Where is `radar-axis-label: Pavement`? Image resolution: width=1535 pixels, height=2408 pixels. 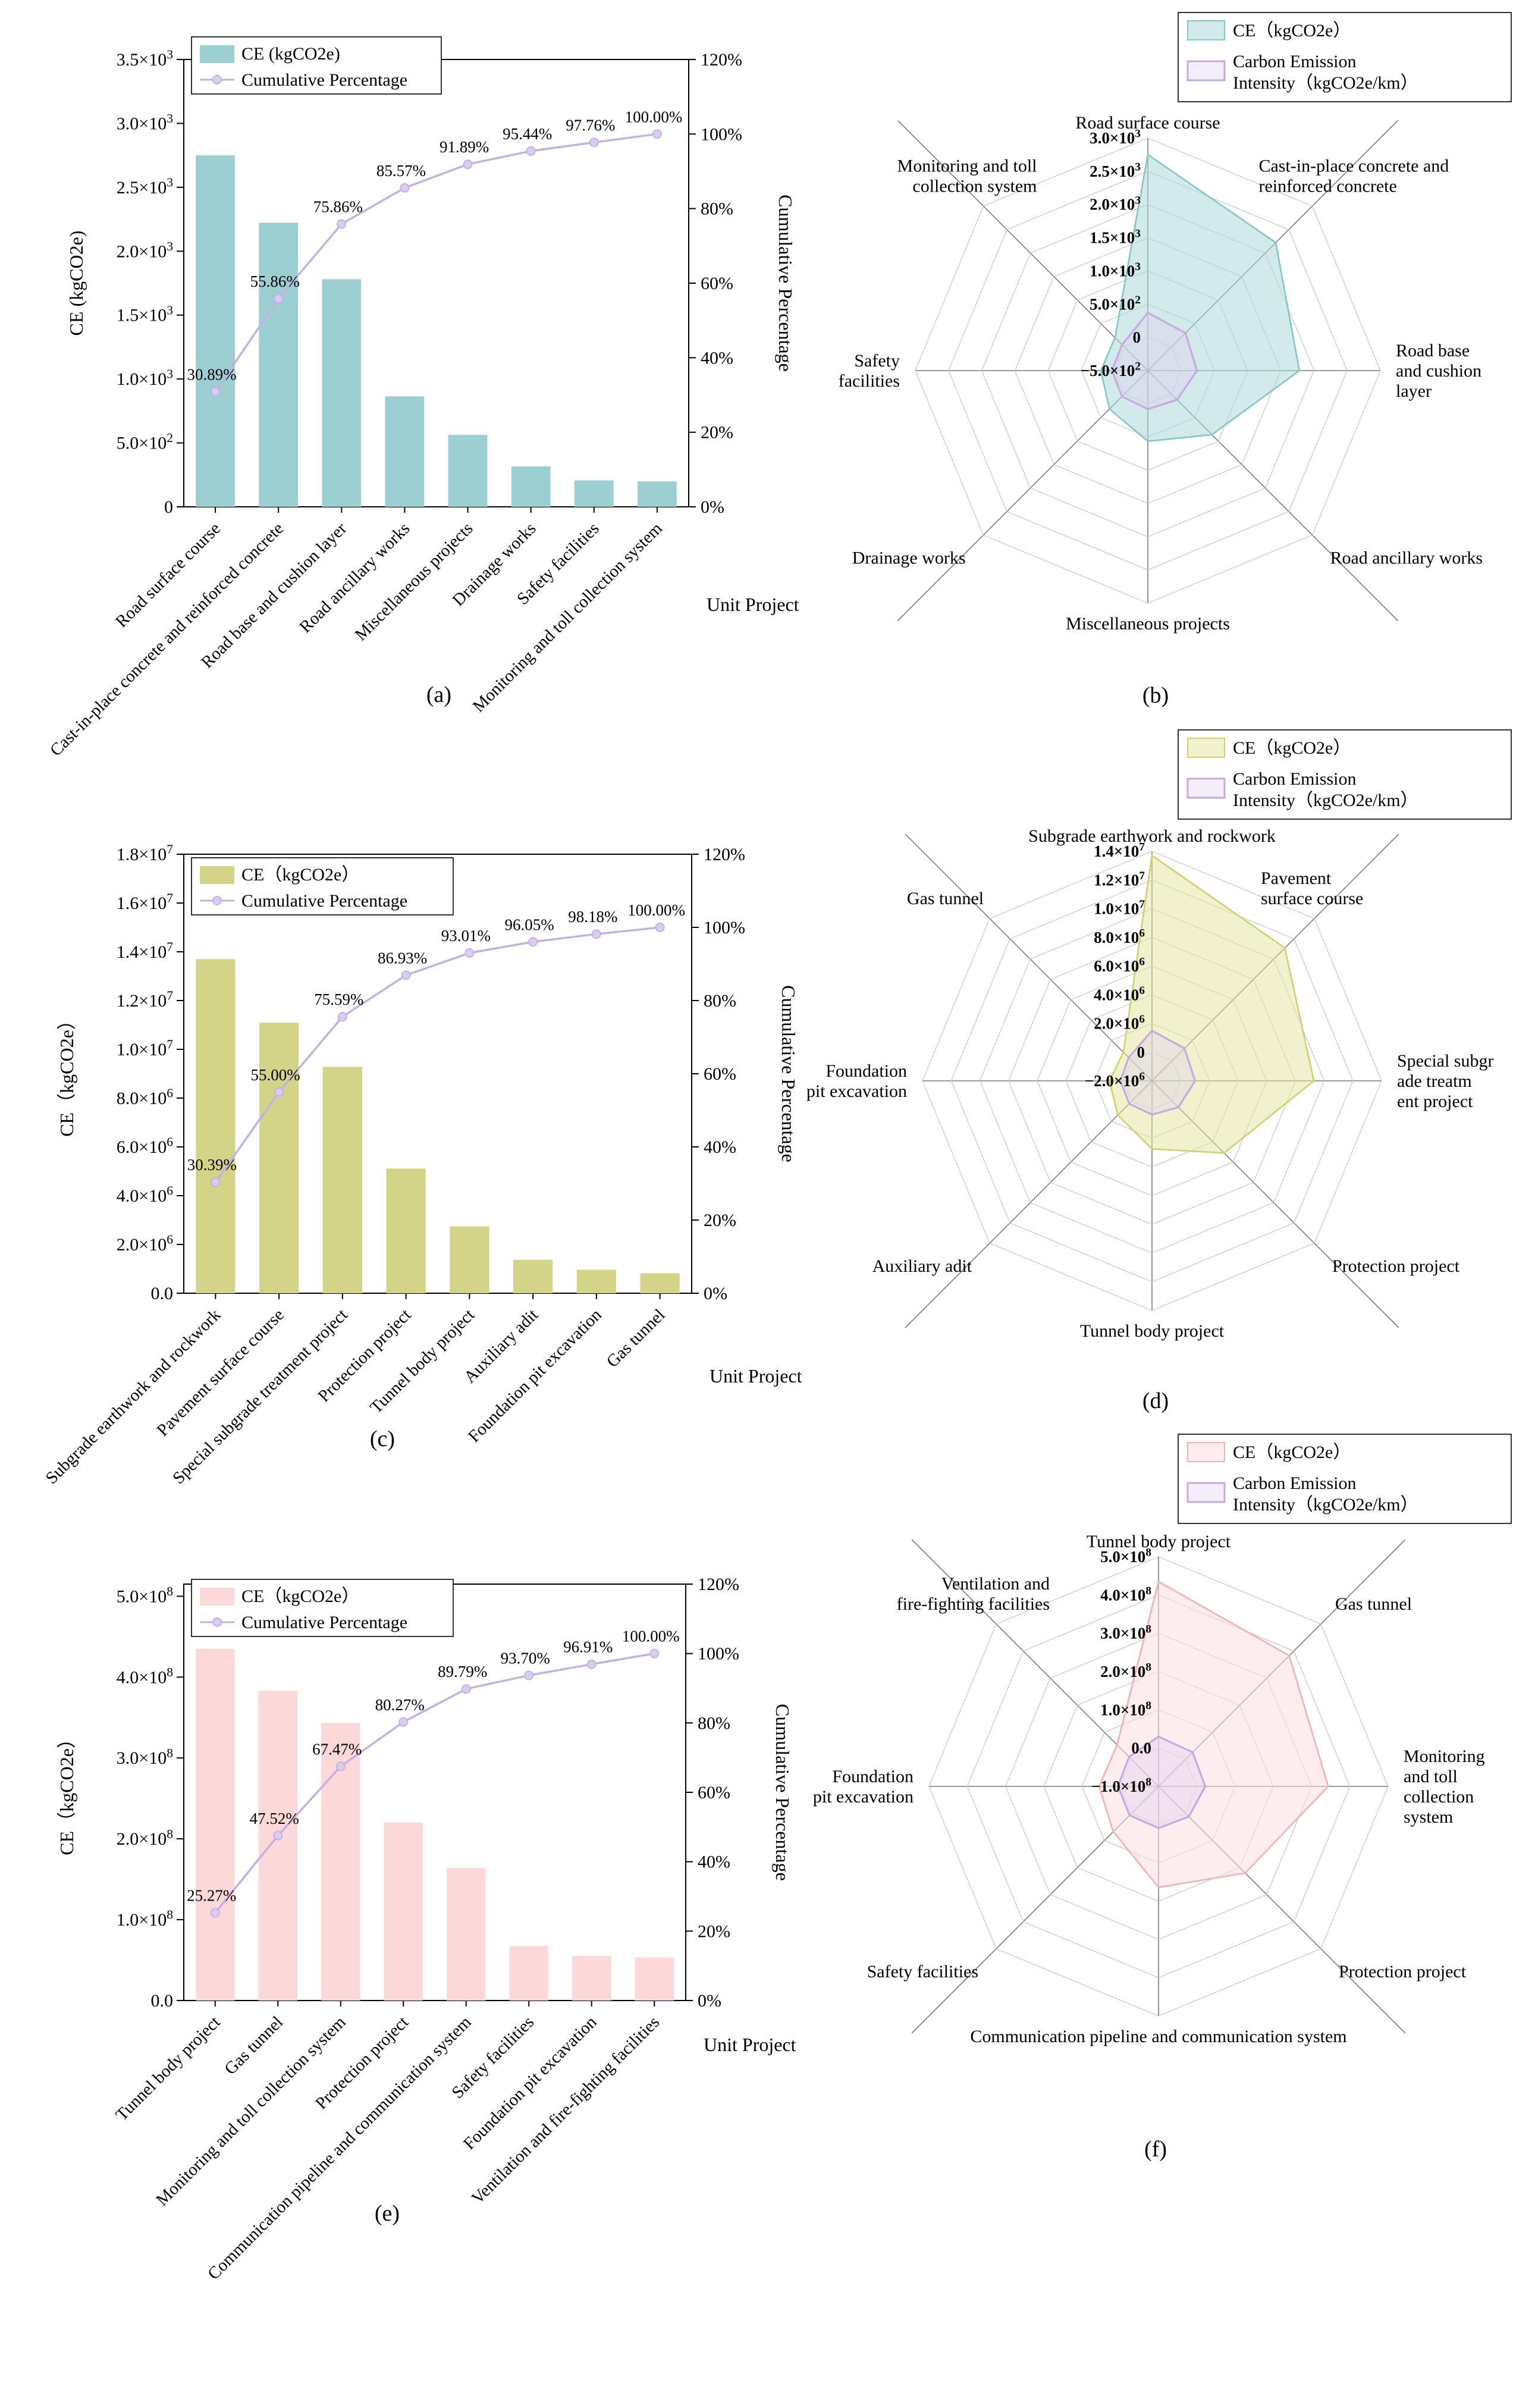 radar-axis-label: Pavement is located at coordinates (1296, 878).